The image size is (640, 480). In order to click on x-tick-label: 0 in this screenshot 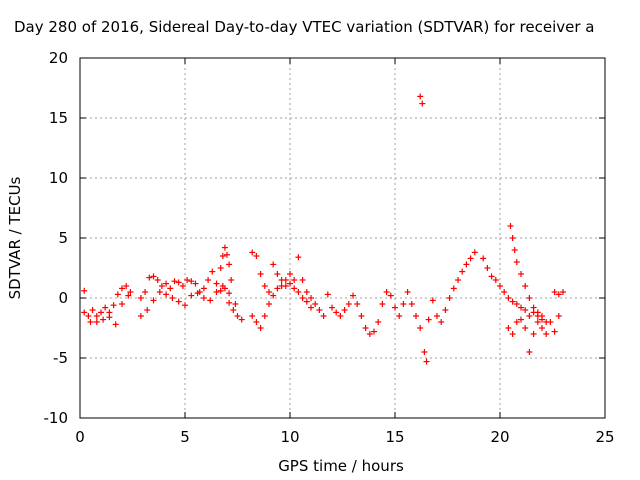, I will do `click(80, 437)`.